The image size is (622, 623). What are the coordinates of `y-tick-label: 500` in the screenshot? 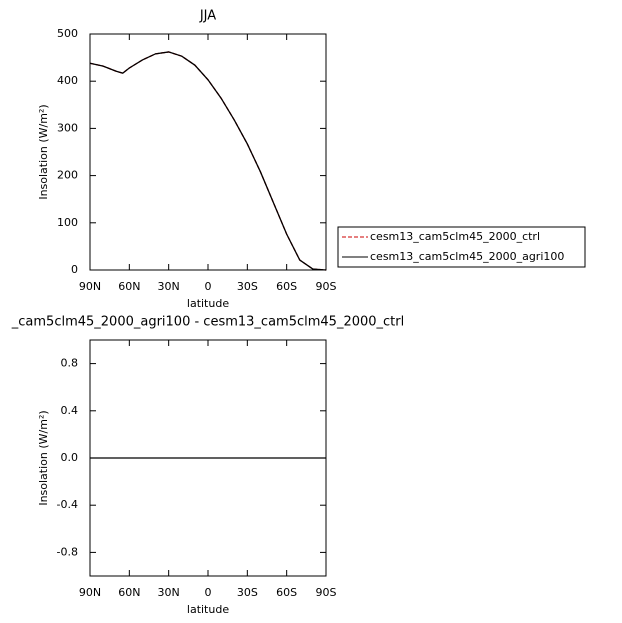 It's located at (67, 33).